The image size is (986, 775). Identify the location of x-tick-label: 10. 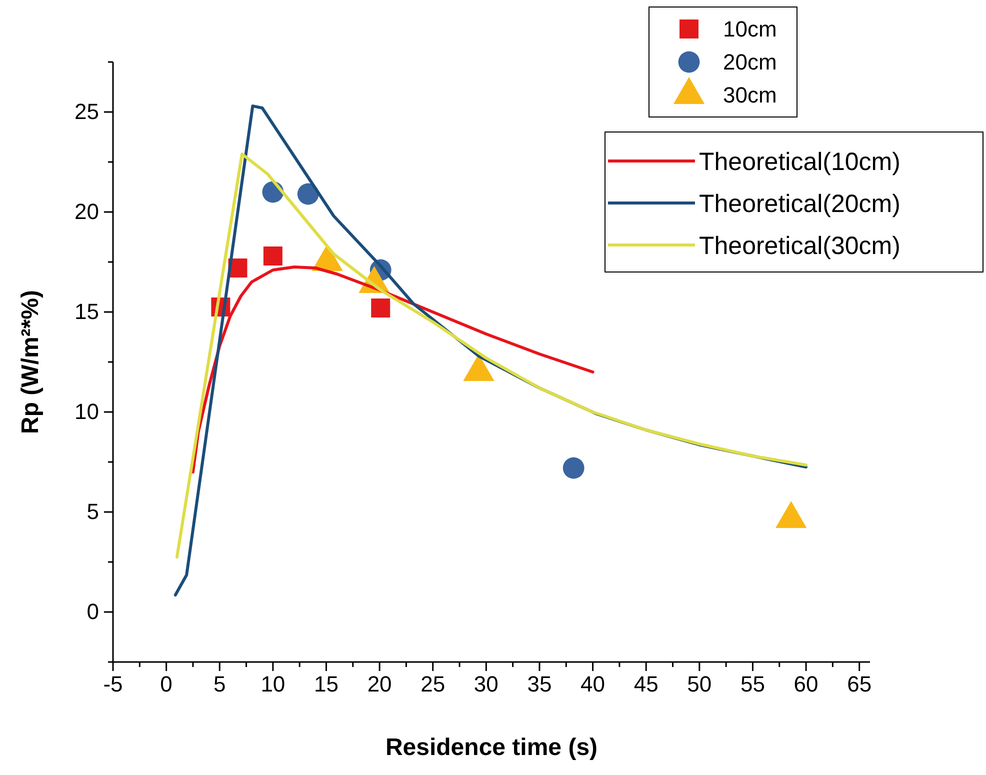
(273, 683).